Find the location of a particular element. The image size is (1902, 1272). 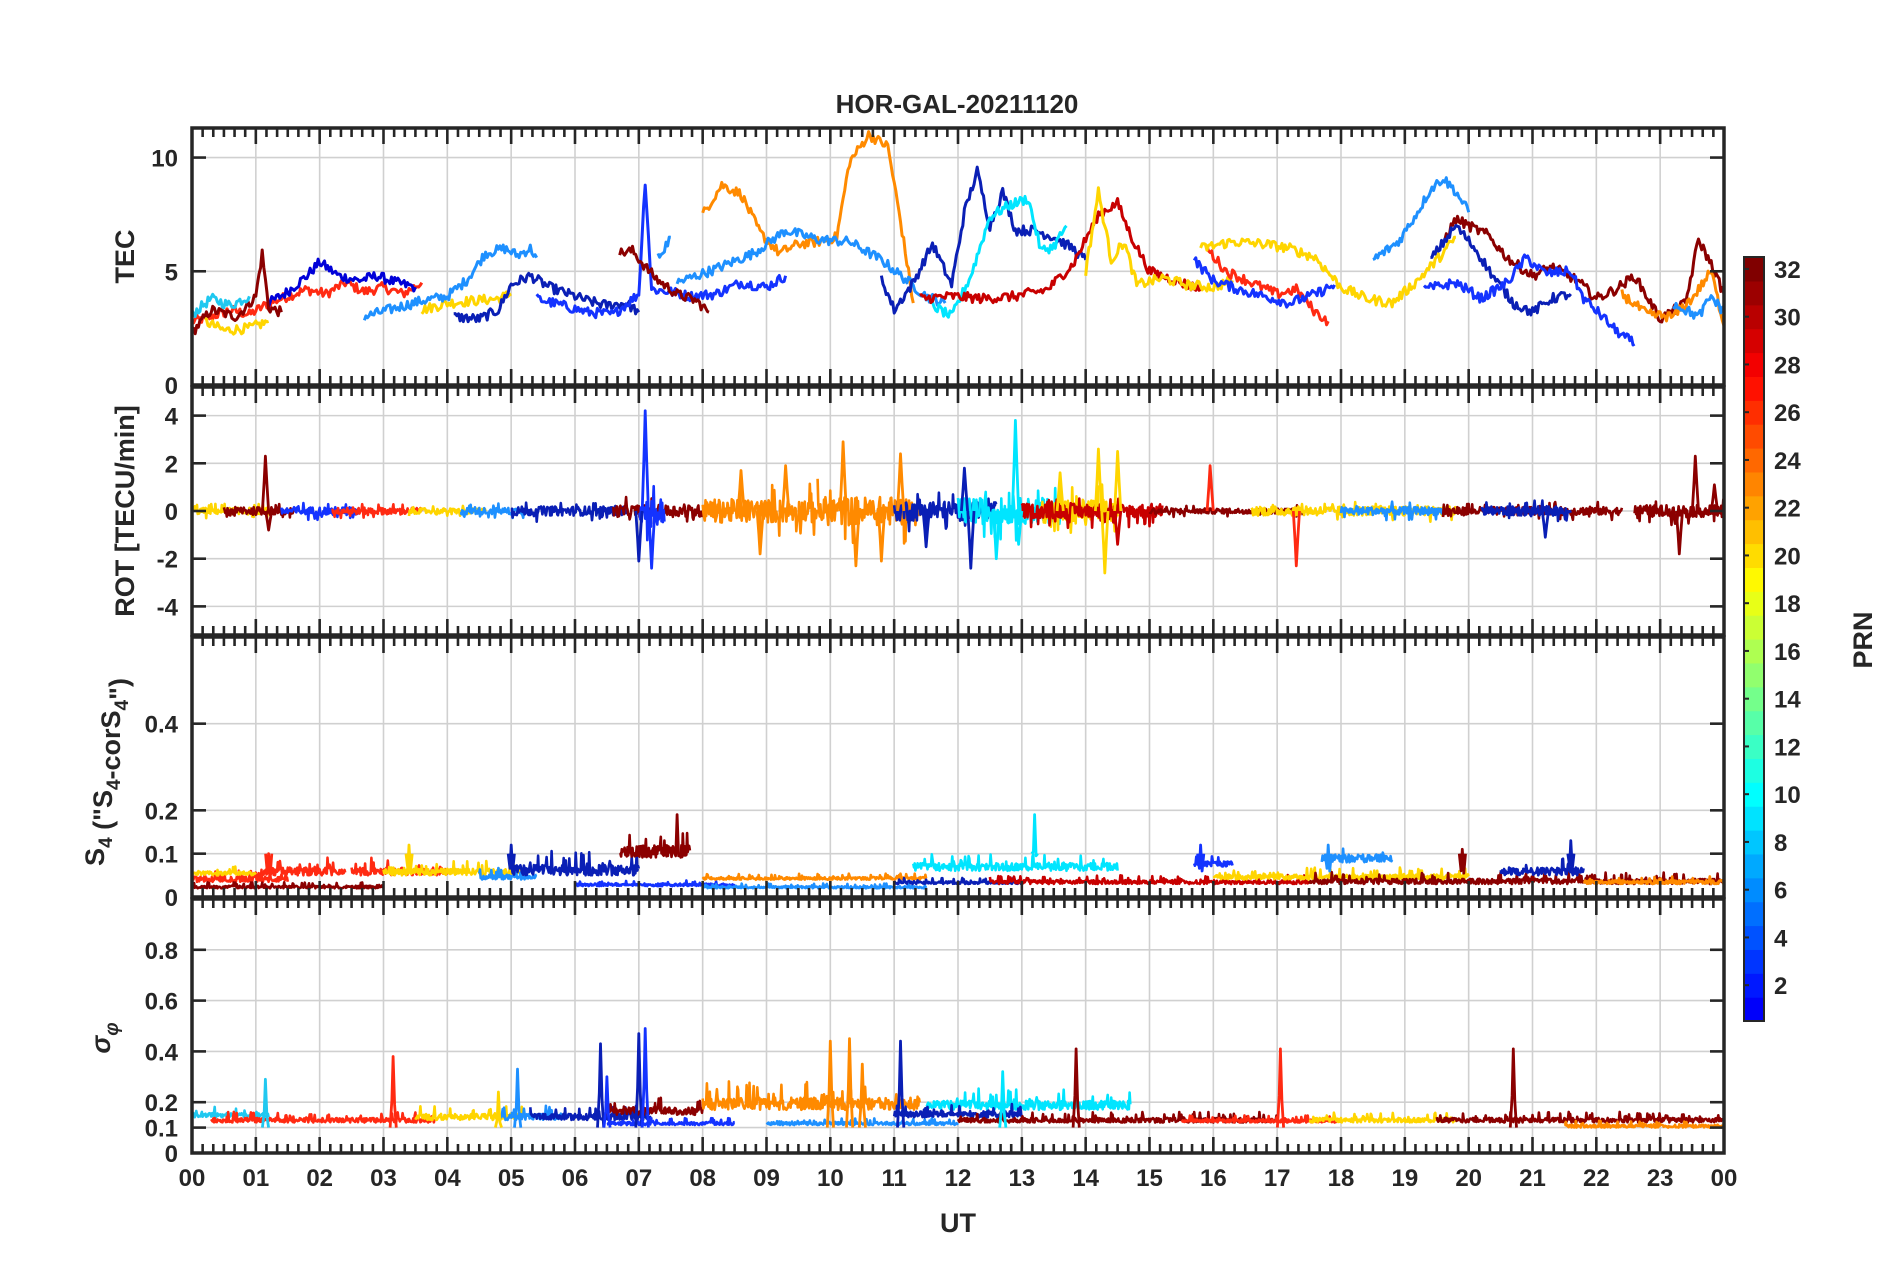

colorbar-tick-label: 20 is located at coordinates (1787, 556).